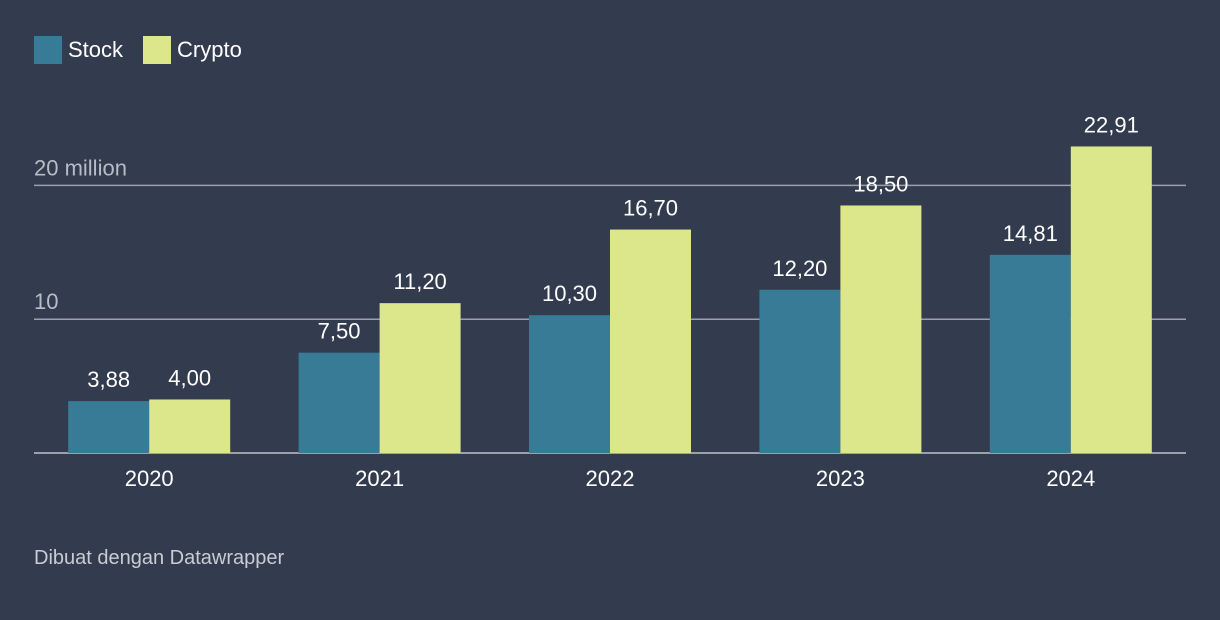  I want to click on legend-swatch-crypto, so click(157, 50).